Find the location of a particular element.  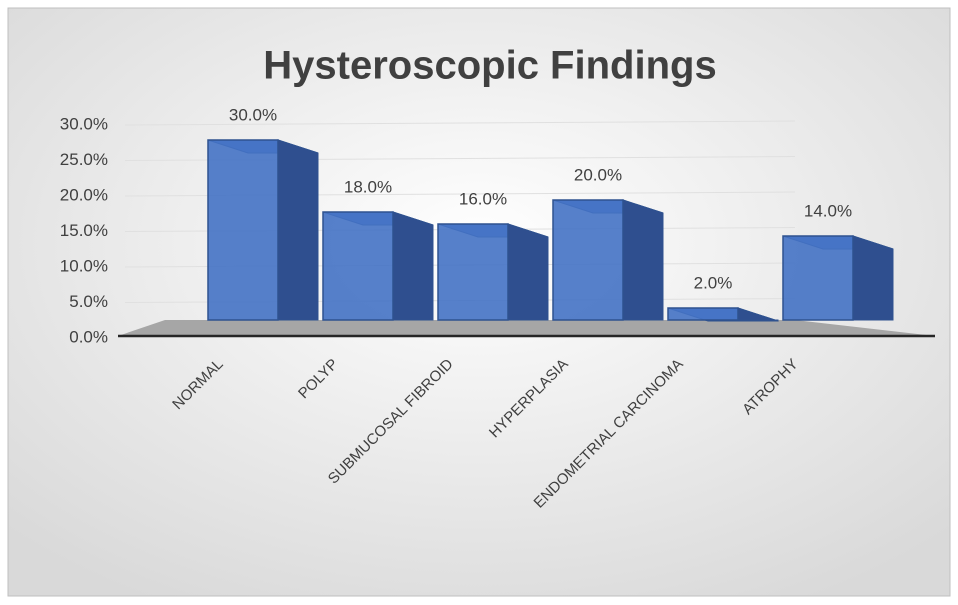

y-tick-label: 0.0% is located at coordinates (88, 336).